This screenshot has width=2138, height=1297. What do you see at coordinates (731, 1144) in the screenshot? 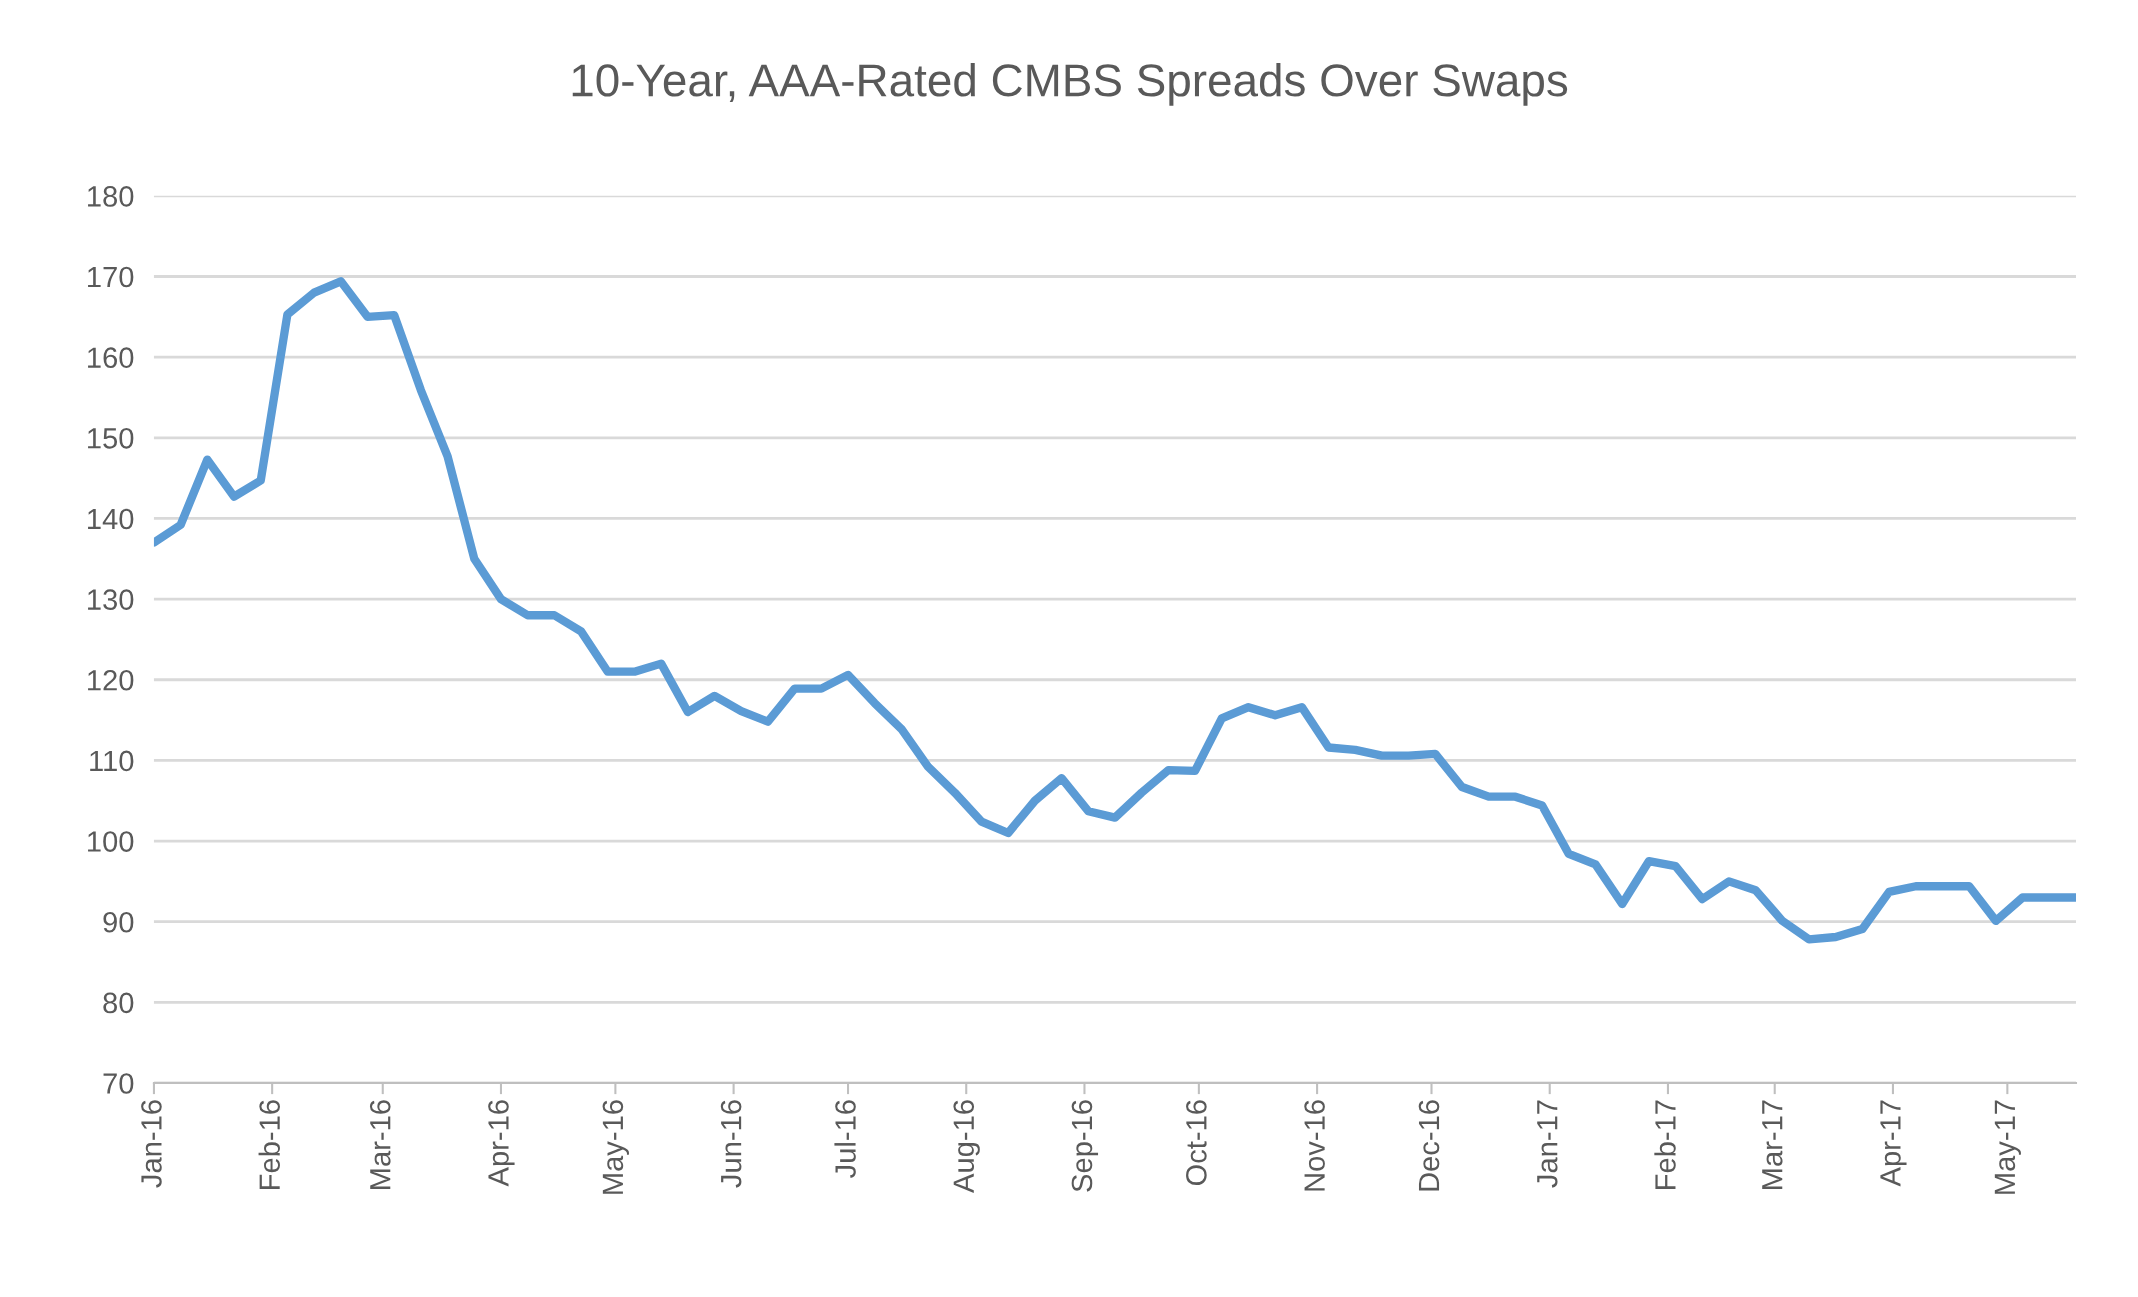
I see `x-tick-label: Jun-16` at bounding box center [731, 1144].